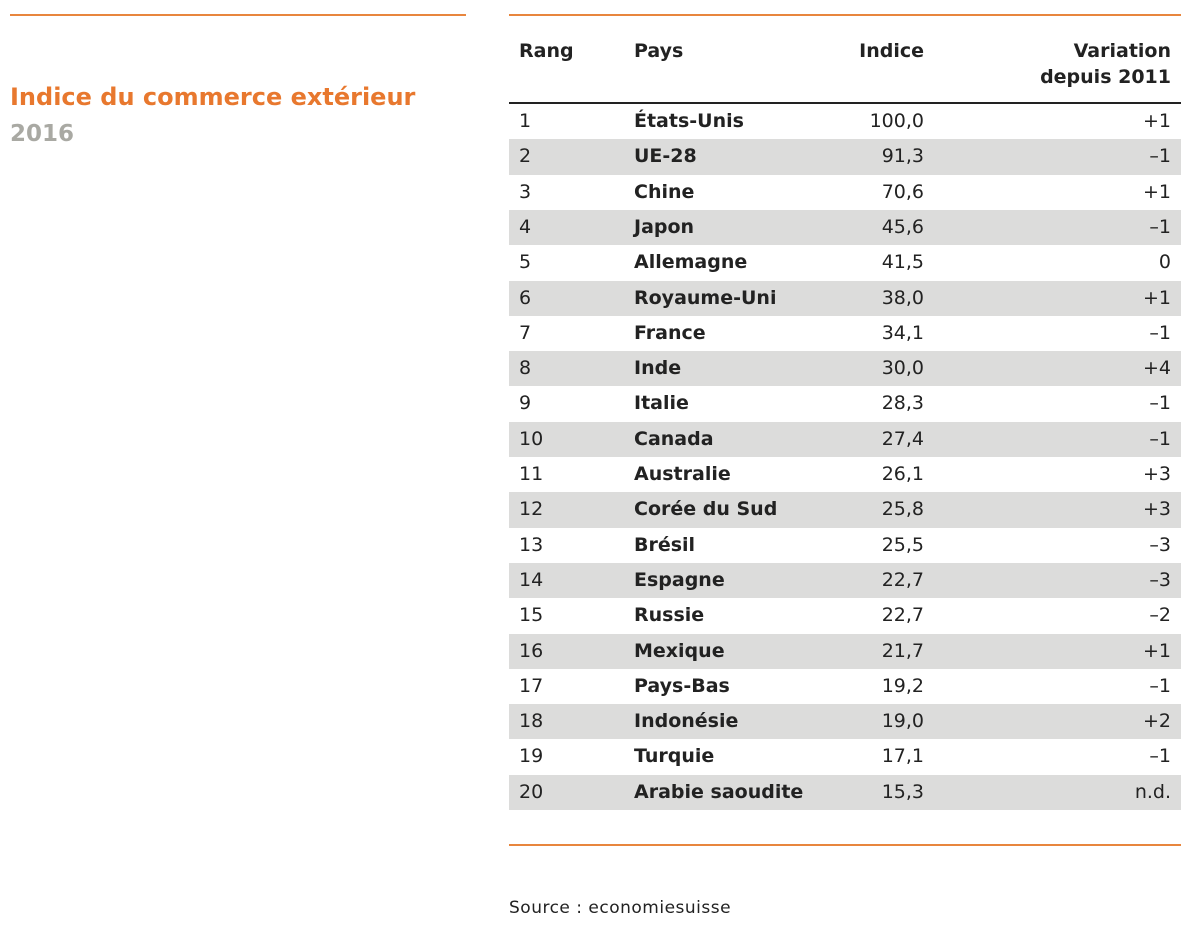  Describe the element at coordinates (620, 908) in the screenshot. I see `source: Source : economiesuisse` at that location.